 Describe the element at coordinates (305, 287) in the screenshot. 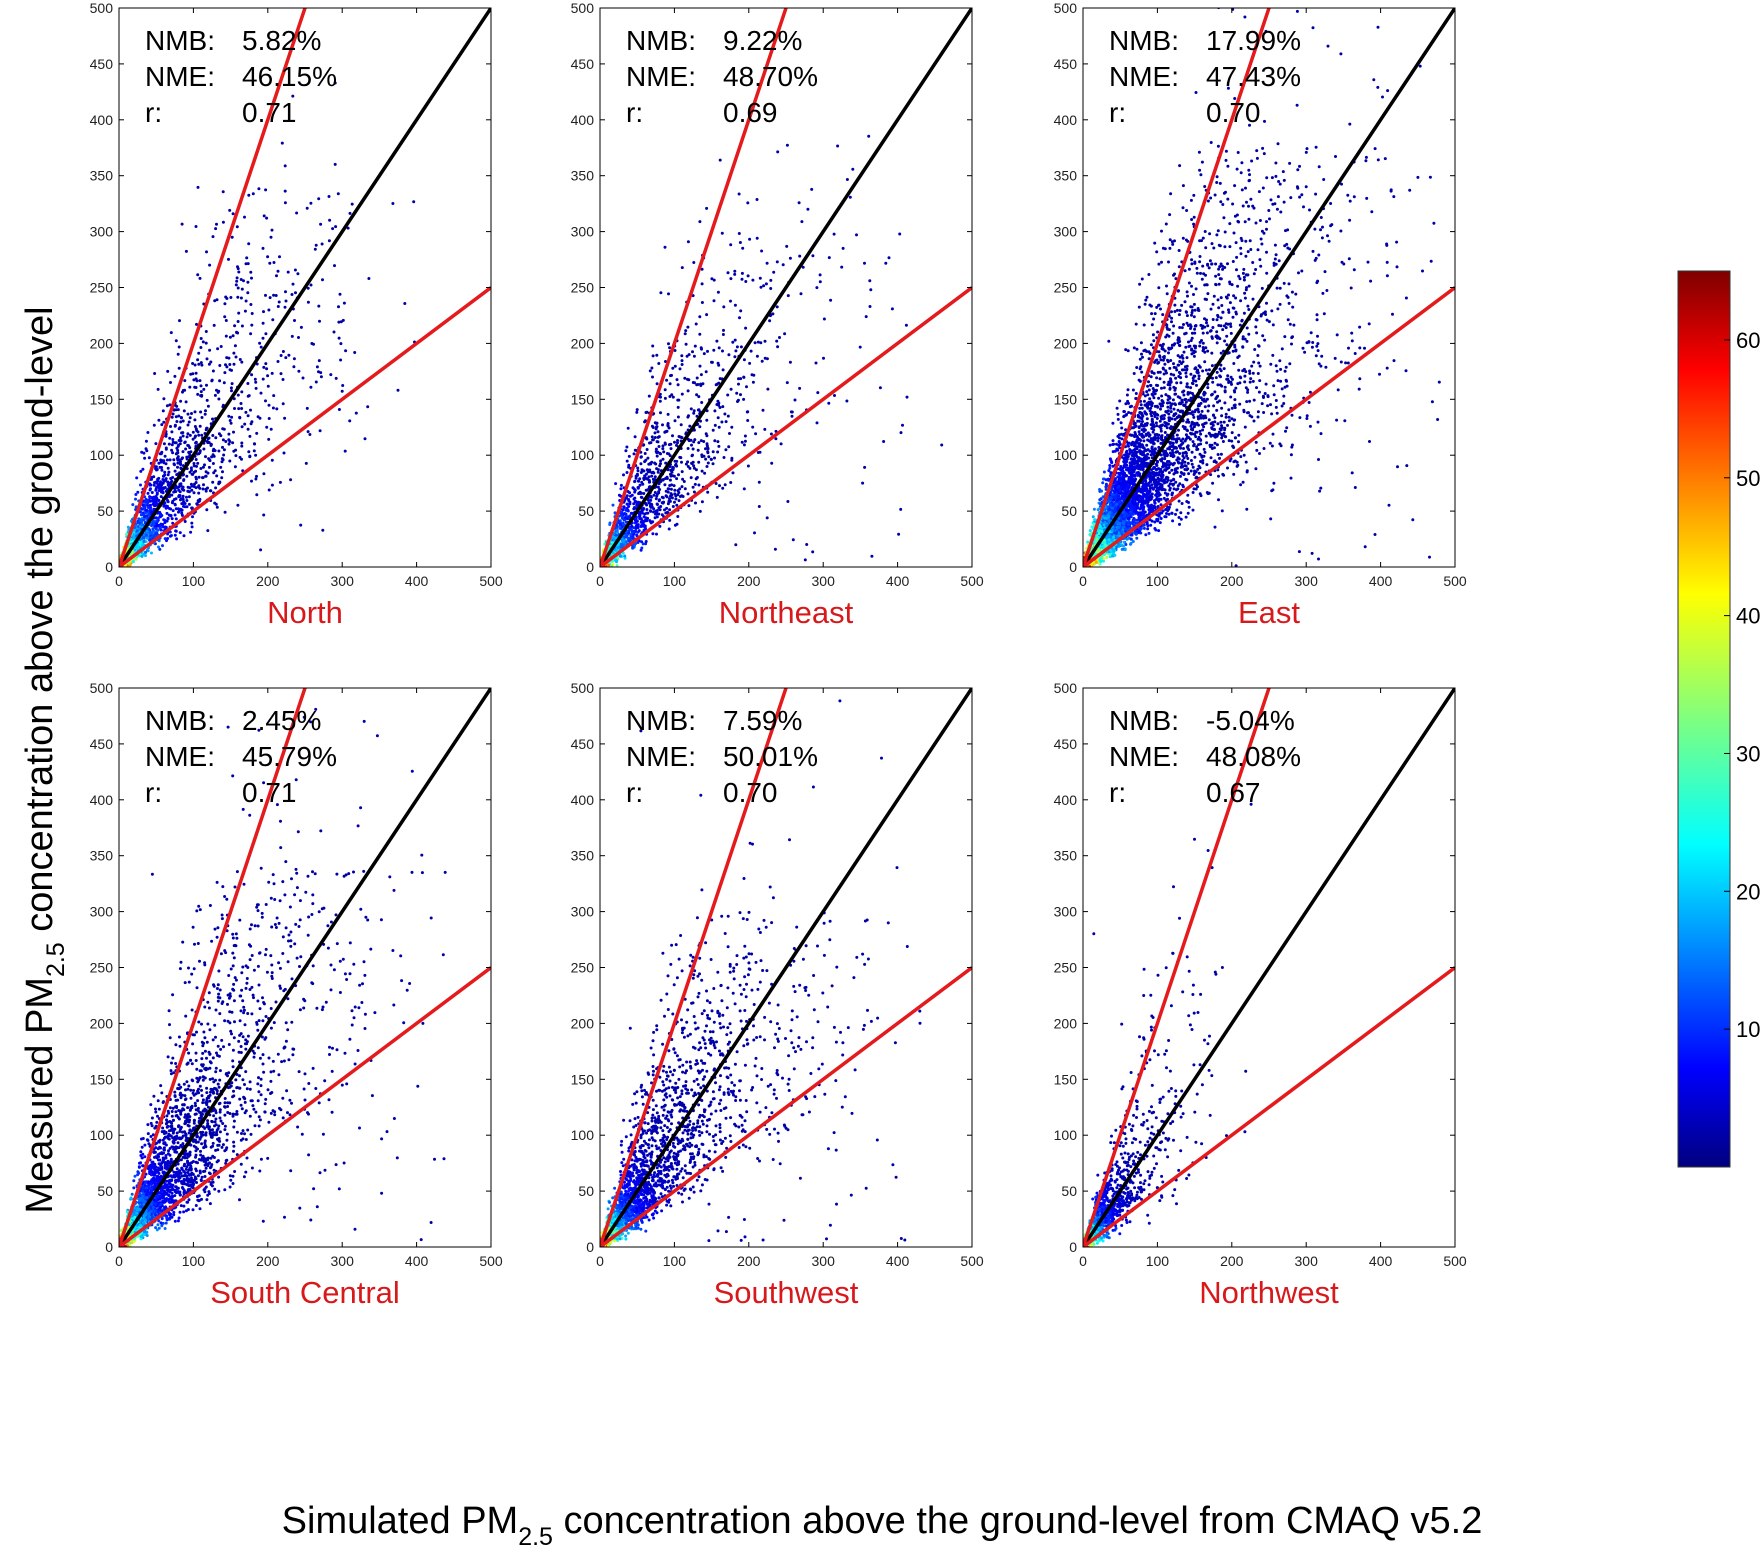

I see `one-to-one-line` at that location.